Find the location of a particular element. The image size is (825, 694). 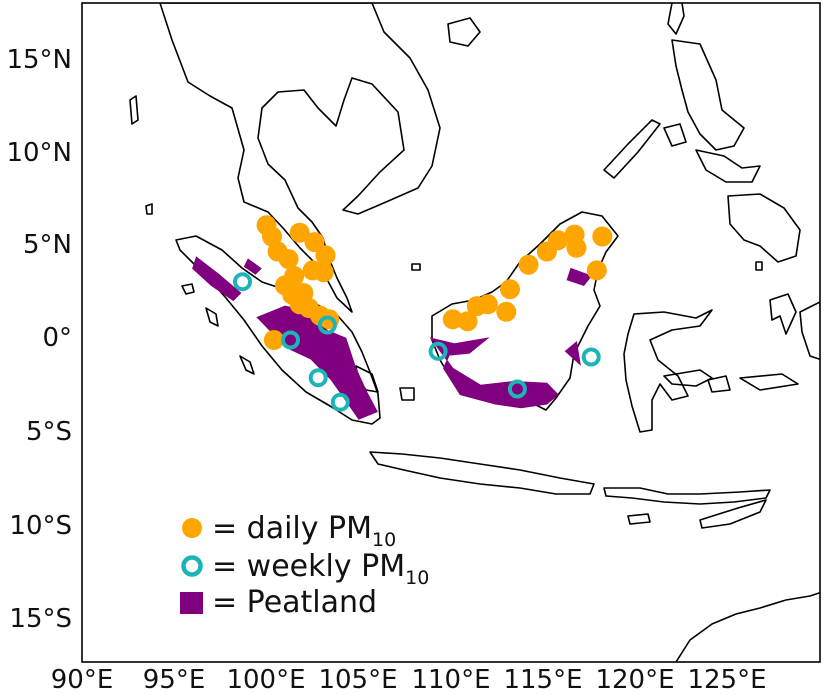

simeulue-coastline is located at coordinates (188, 289).